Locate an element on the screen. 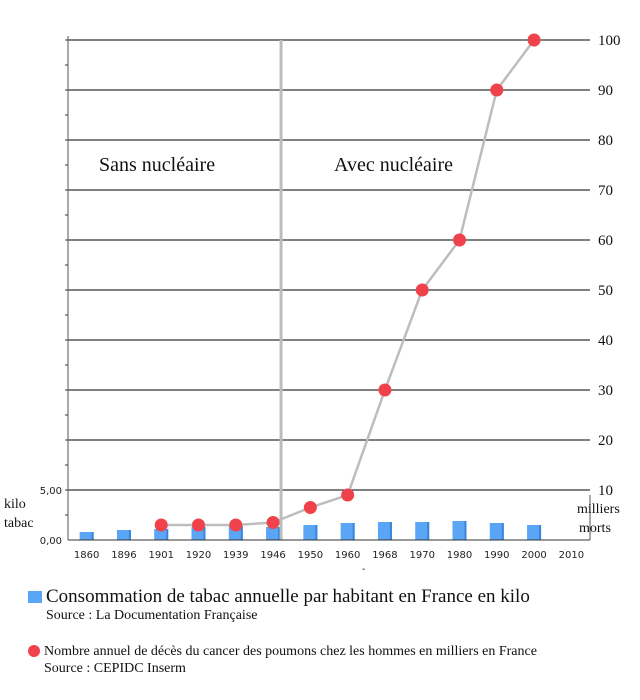 This screenshot has width=640, height=700. left-axis-tick-label: 0,00 is located at coordinates (51, 541).